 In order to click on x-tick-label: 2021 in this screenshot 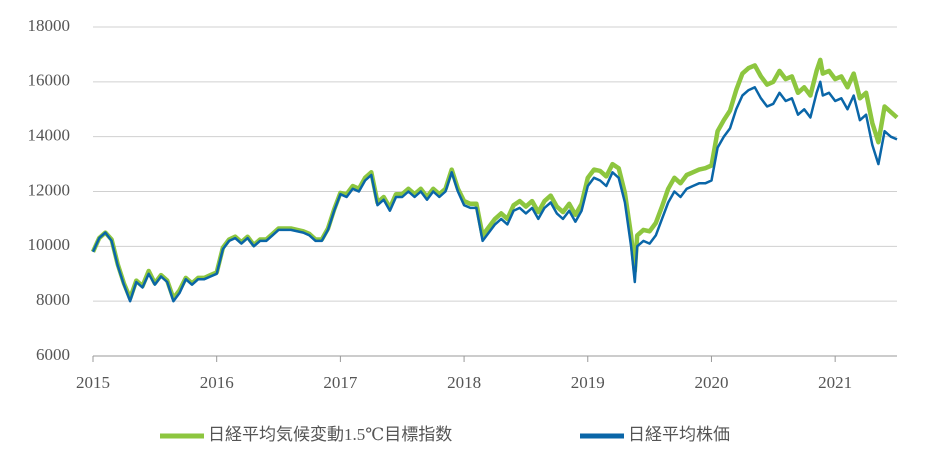, I will do `click(835, 382)`.